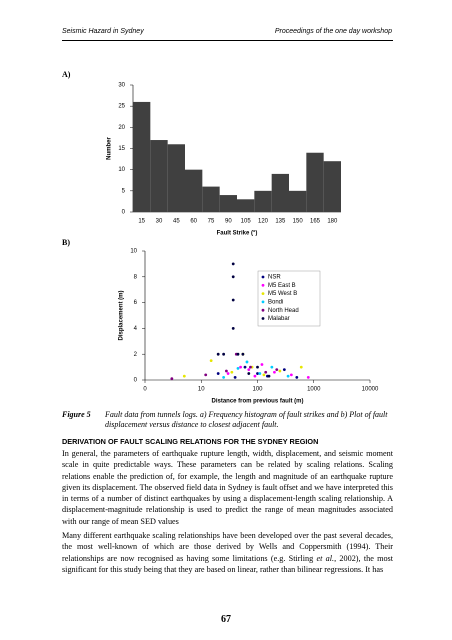  What do you see at coordinates (136, 355) in the screenshot?
I see `y-tick-label: 2` at bounding box center [136, 355].